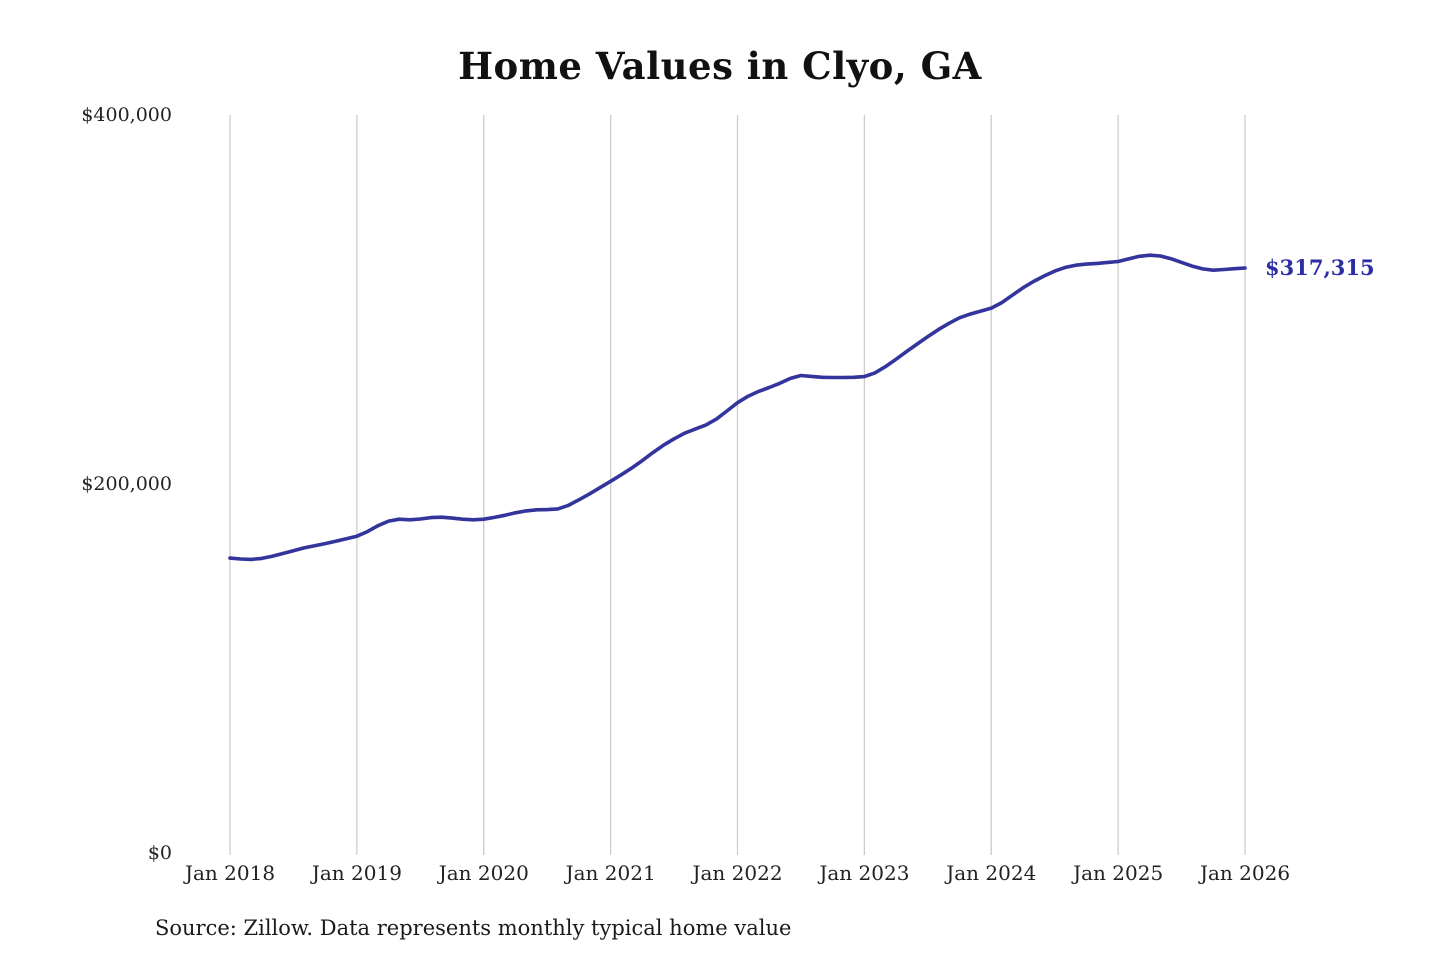 The image size is (1440, 960). Describe the element at coordinates (610, 873) in the screenshot. I see `x-tick-label: Jan 2021` at that location.